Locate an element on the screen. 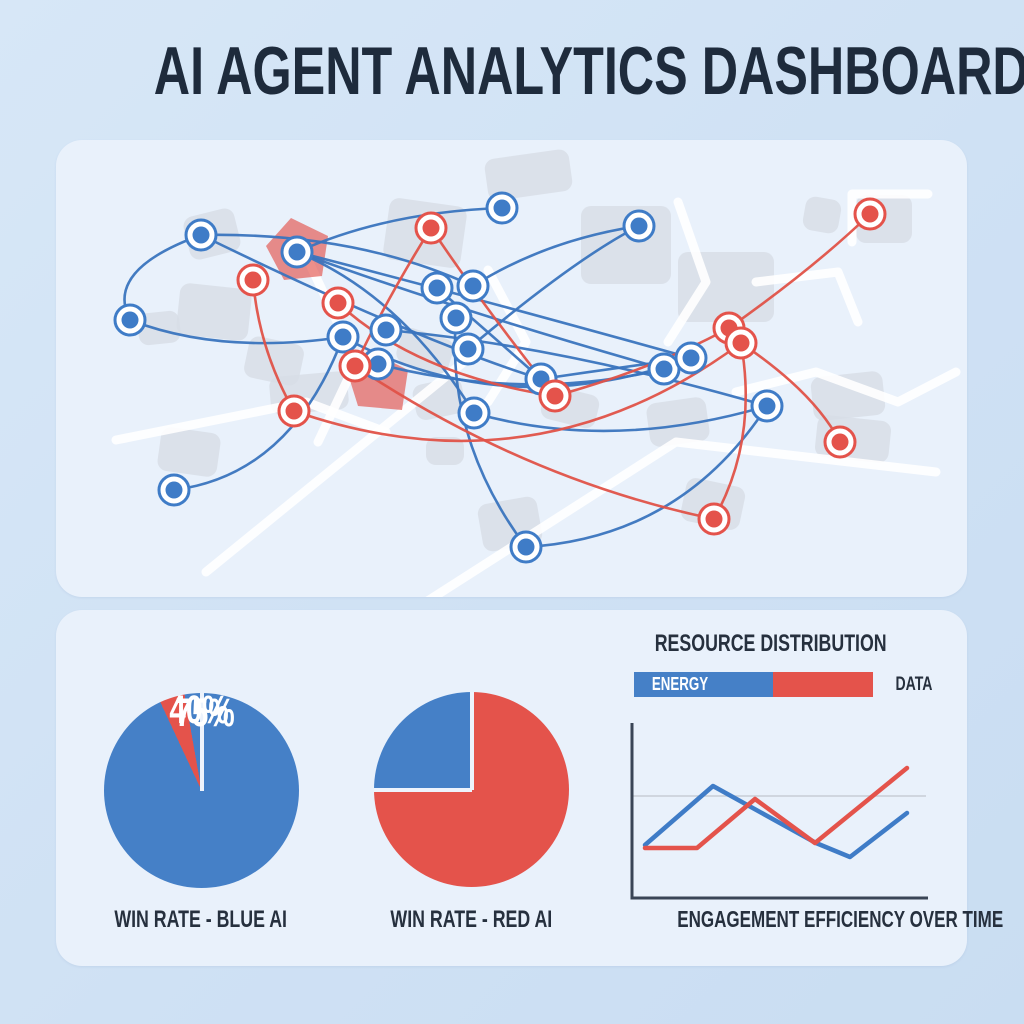 The width and height of the screenshot is (1024, 1024). resource-distribution-bar: ENERGY is located at coordinates (753, 684).